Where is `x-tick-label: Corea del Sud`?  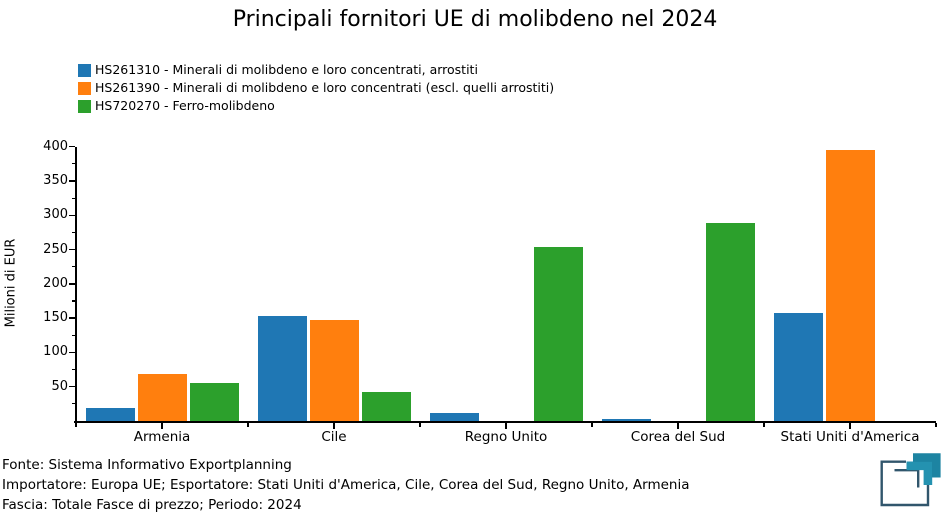
x-tick-label: Corea del Sud is located at coordinates (678, 437).